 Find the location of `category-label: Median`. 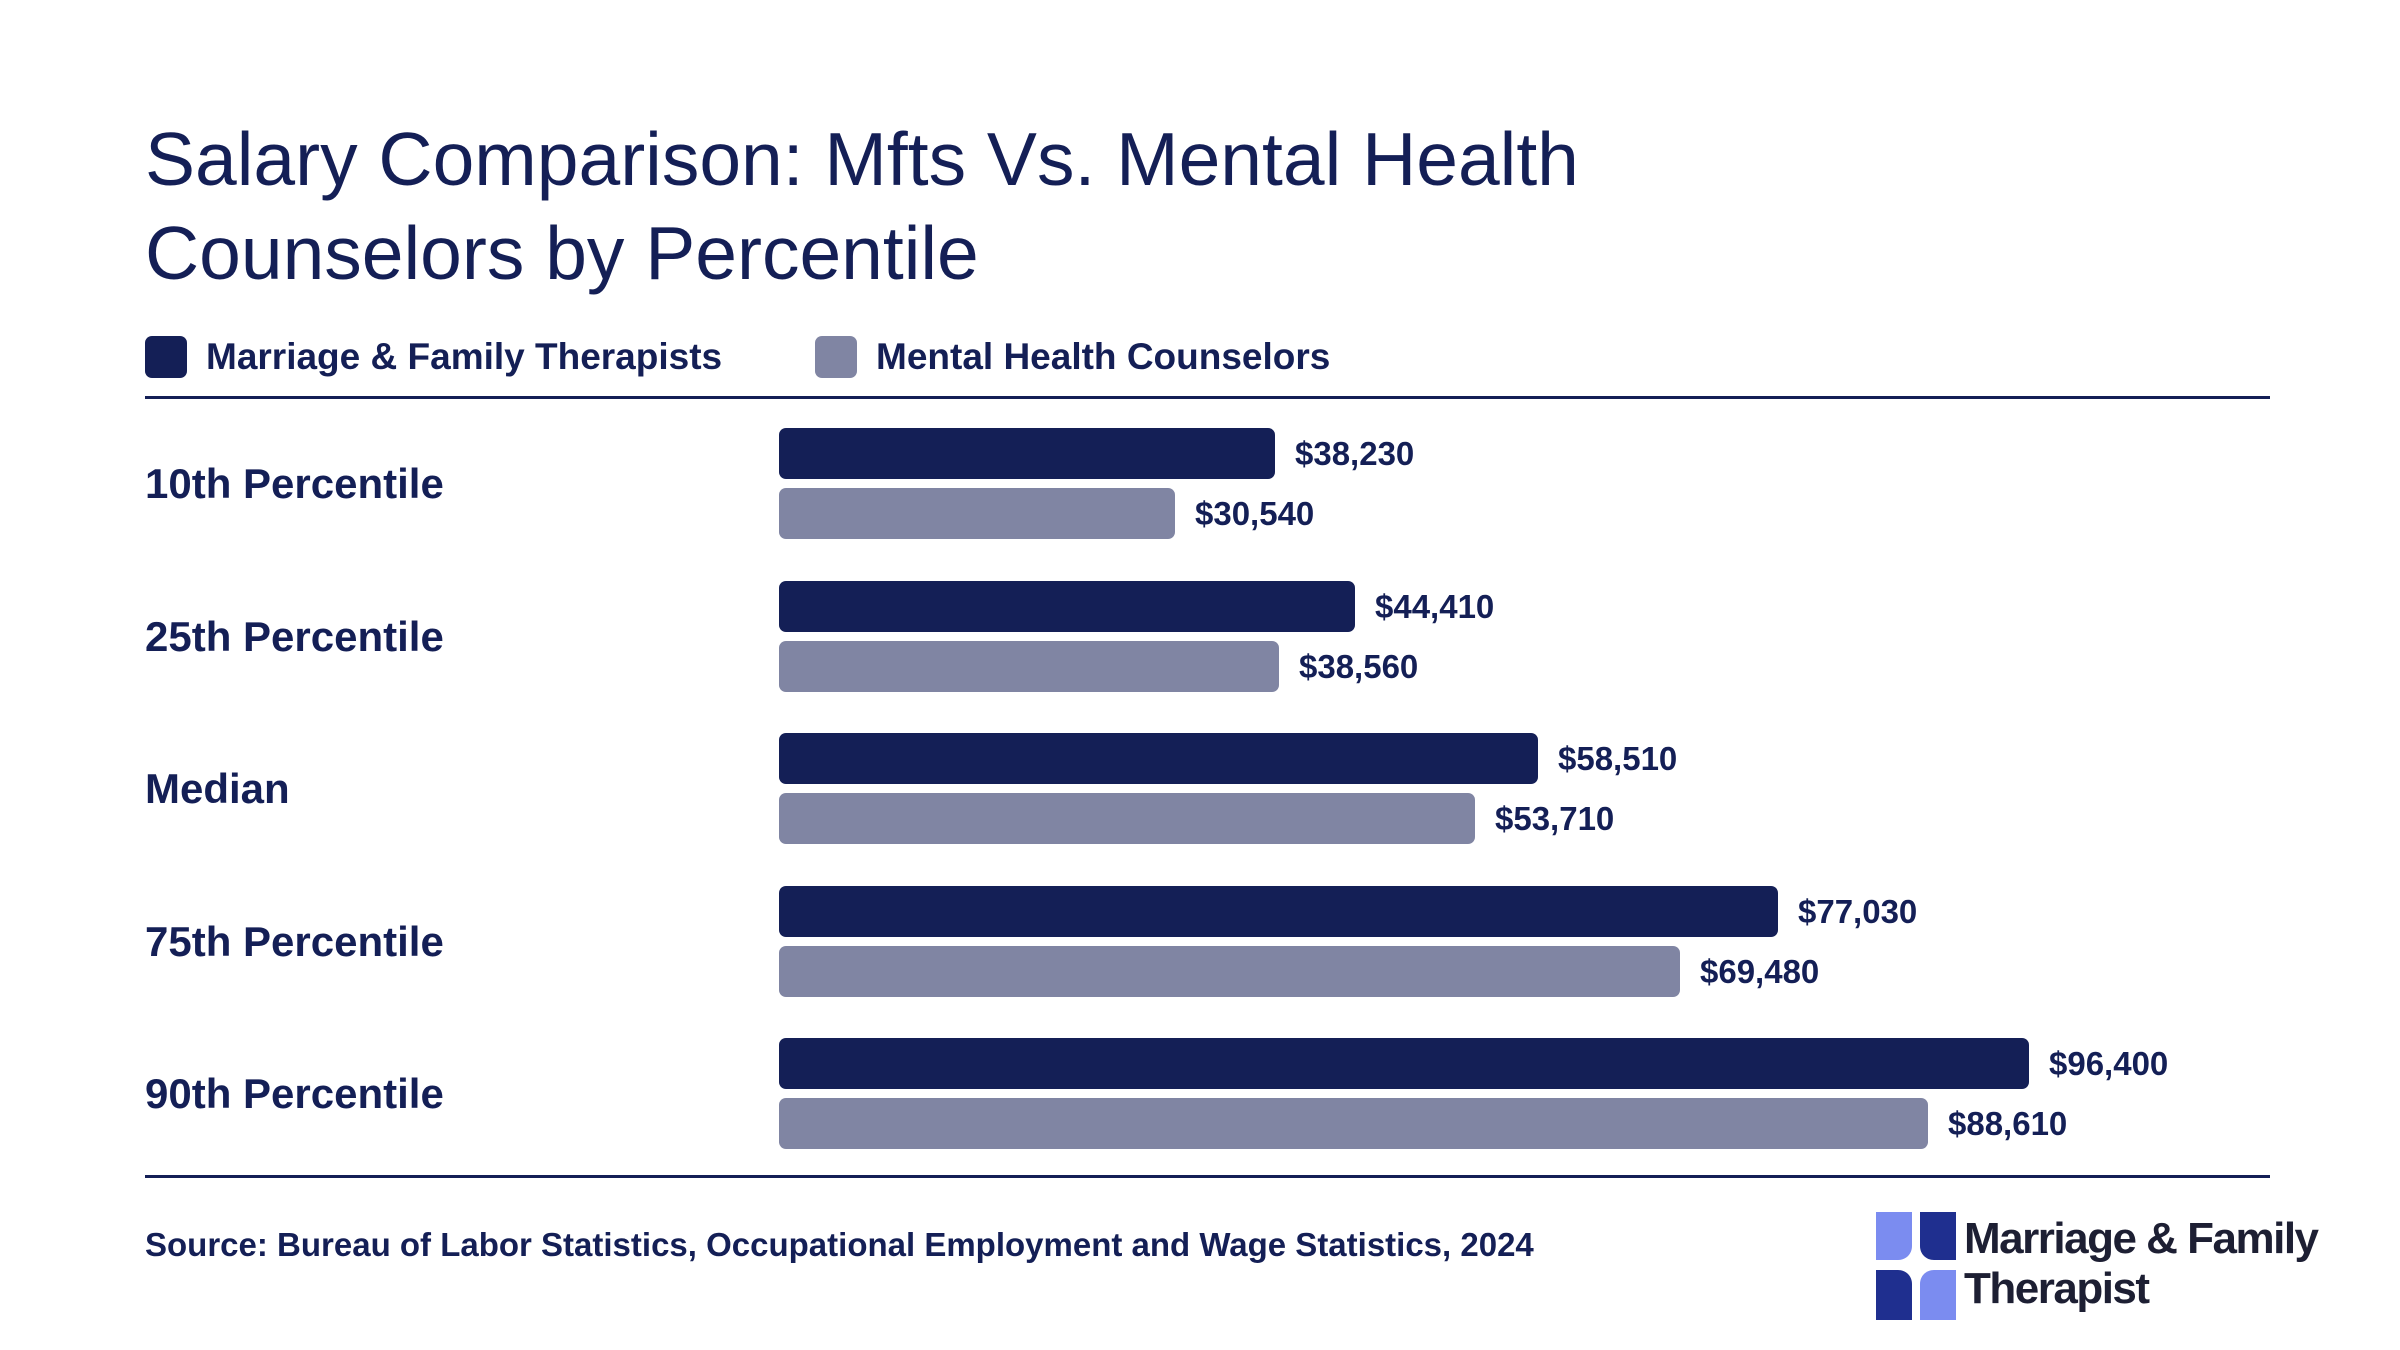

category-label: Median is located at coordinates (217, 788).